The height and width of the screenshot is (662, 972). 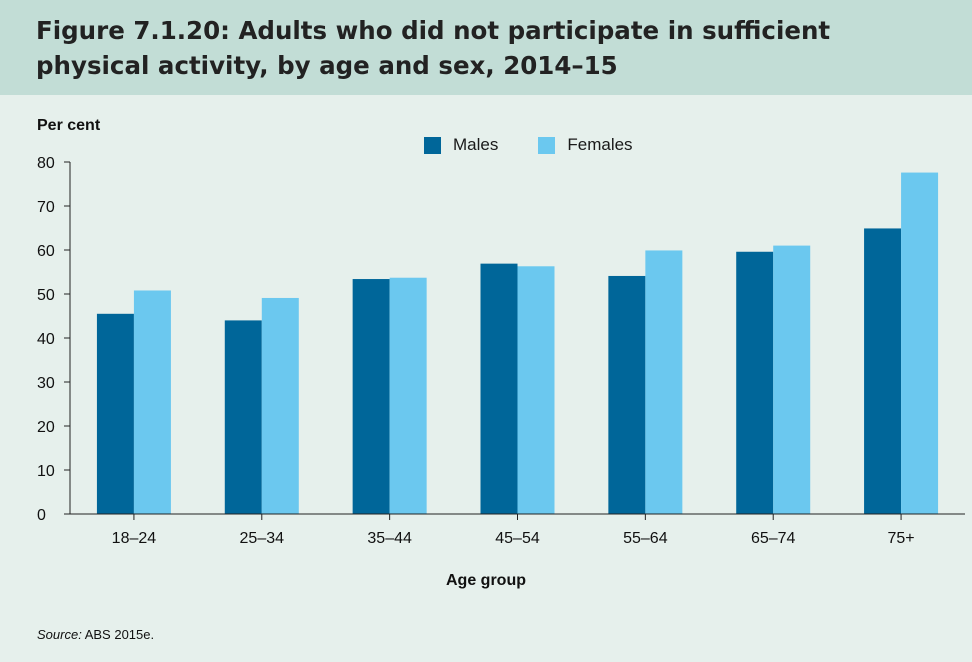 I want to click on y-tick-label: 80, so click(x=46, y=163).